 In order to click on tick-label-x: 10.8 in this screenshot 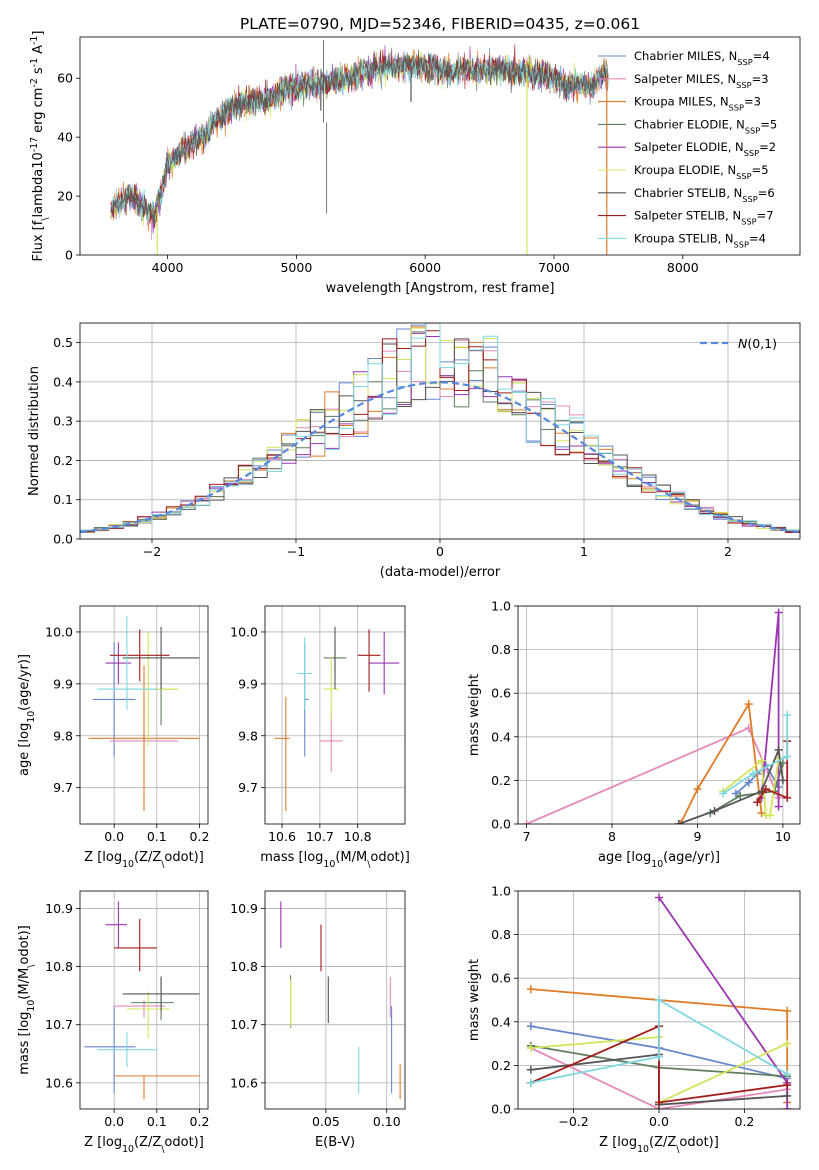, I will do `click(358, 836)`.